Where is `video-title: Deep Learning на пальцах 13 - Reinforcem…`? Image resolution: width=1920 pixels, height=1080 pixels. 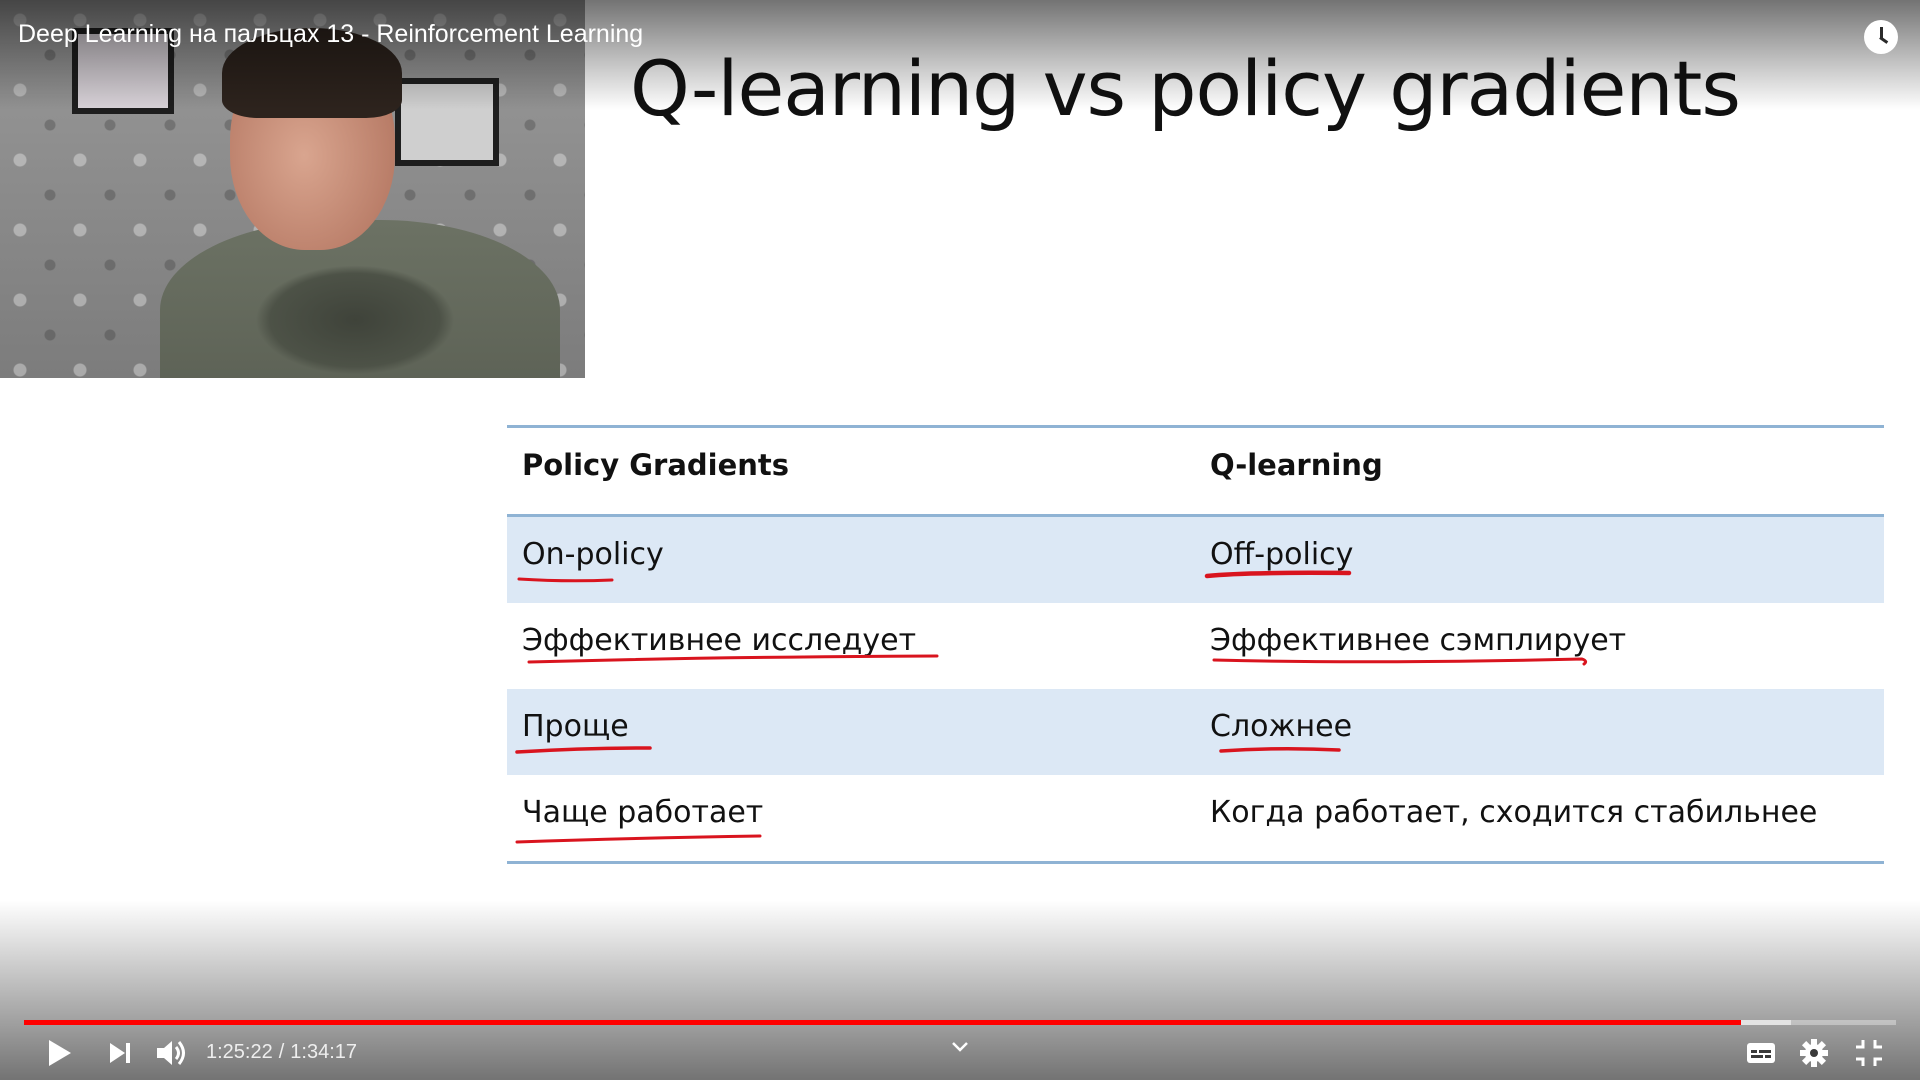
video-title: Deep Learning на пальцах 13 - Reinforcem… is located at coordinates (331, 34).